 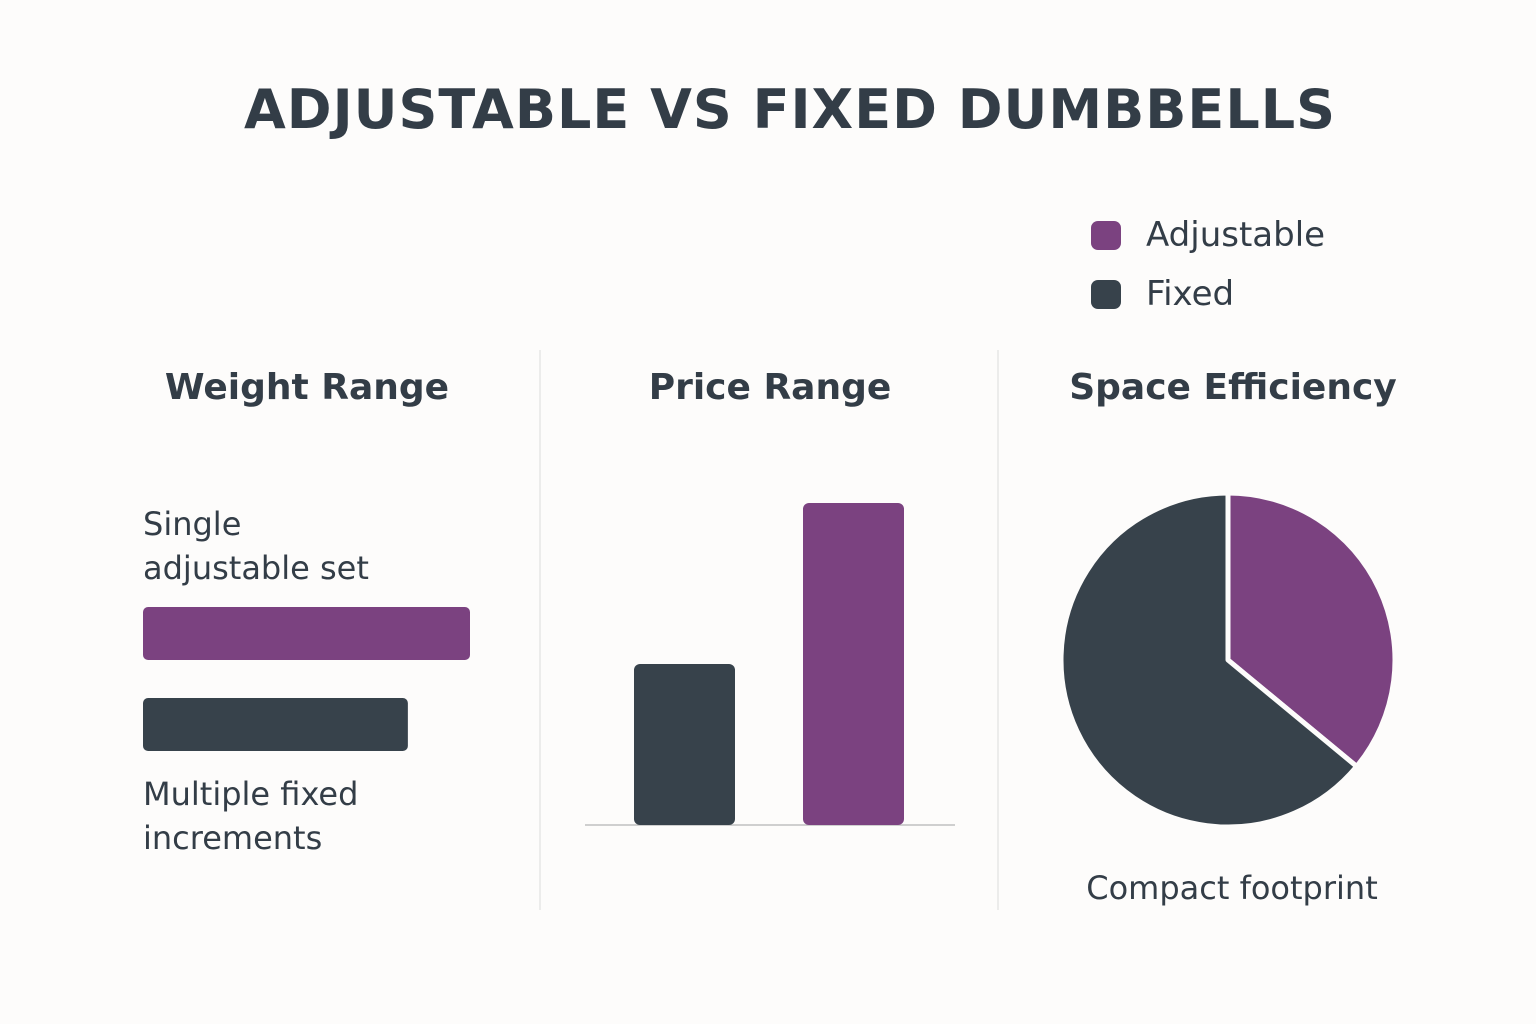 I want to click on legend-label: Fixed, so click(x=1190, y=294).